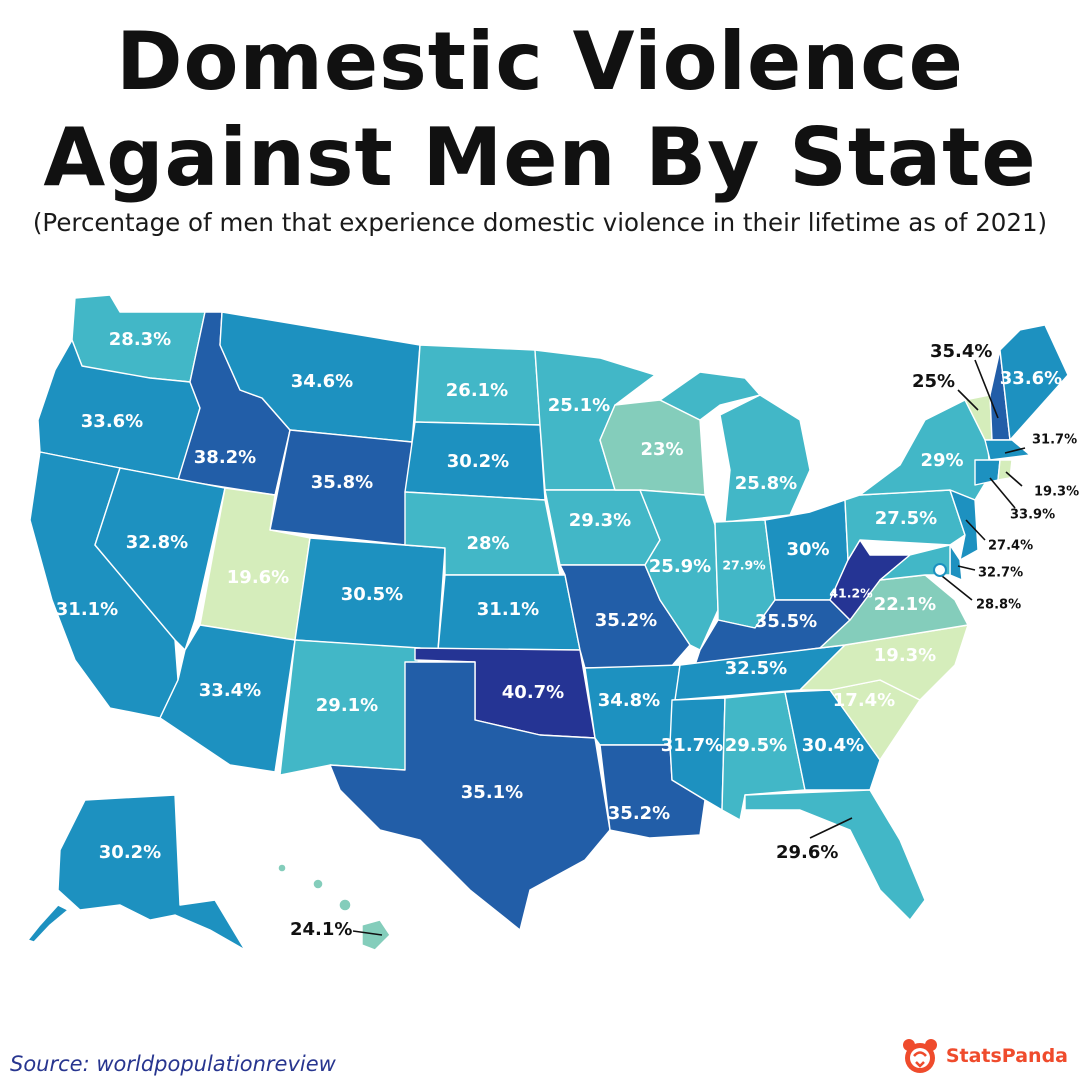 This screenshot has width=1080, height=1080. Describe the element at coordinates (533, 692) in the screenshot. I see `label-ok: 40.7%` at that location.